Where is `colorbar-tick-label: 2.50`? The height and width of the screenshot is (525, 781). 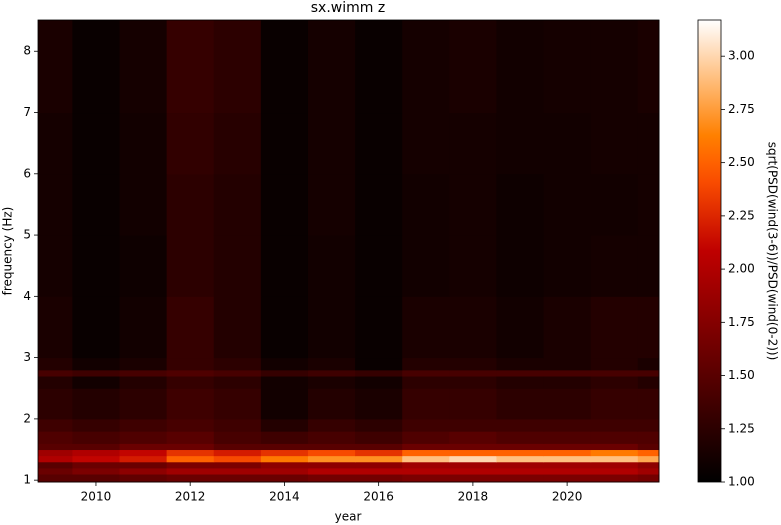 colorbar-tick-label: 2.50 is located at coordinates (741, 162).